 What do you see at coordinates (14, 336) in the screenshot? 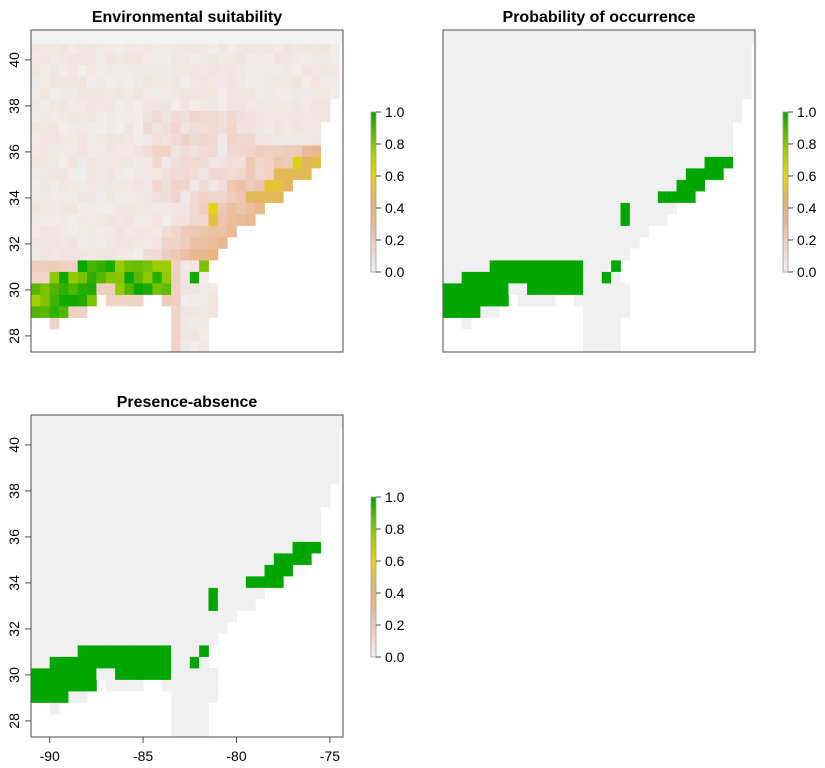
I see `y-tick-label: 28` at bounding box center [14, 336].